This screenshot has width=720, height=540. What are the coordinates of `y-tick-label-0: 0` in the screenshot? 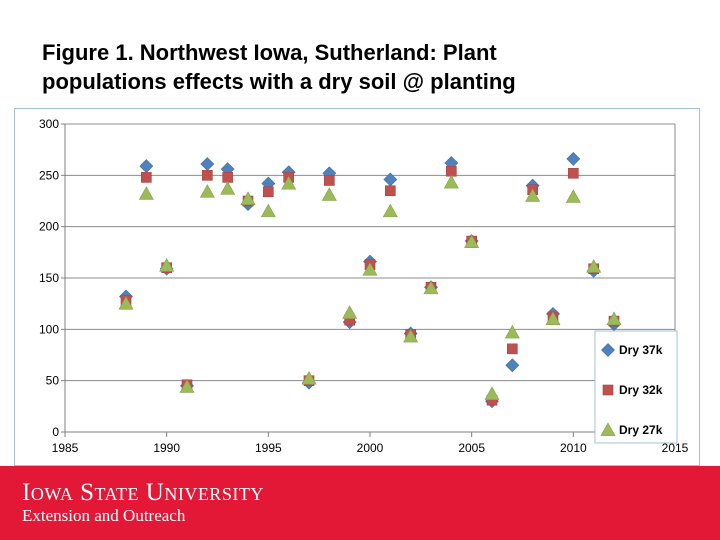 It's located at (55, 432).